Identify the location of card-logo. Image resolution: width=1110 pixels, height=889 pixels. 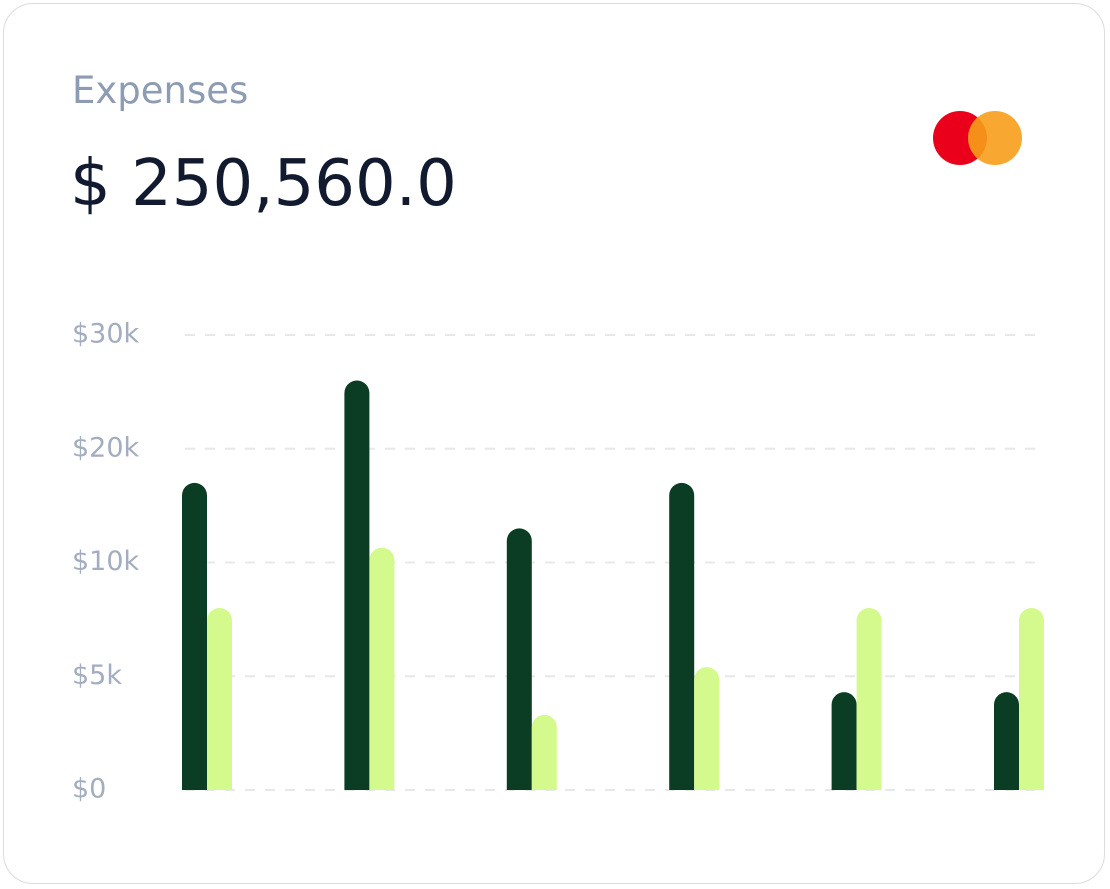
(977, 138).